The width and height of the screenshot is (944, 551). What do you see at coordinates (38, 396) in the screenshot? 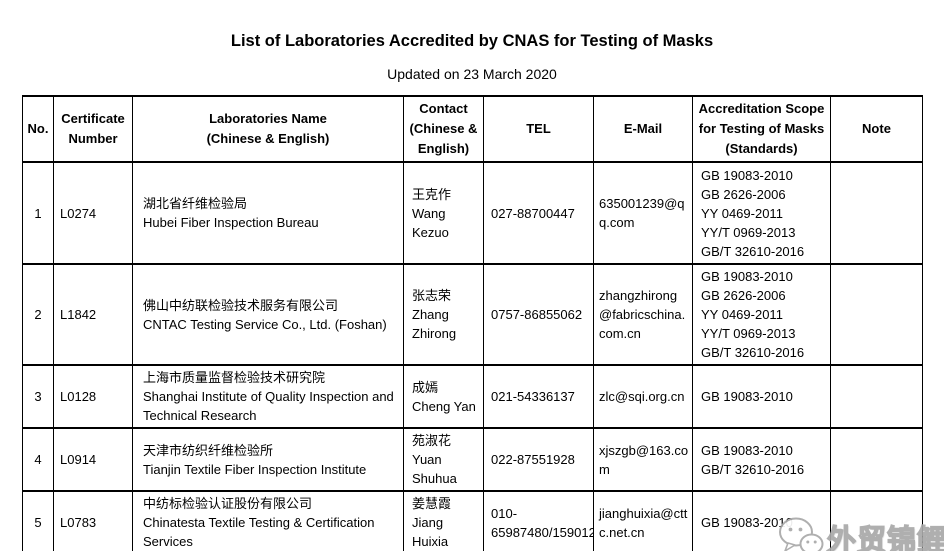
I see `cell-no: 3` at bounding box center [38, 396].